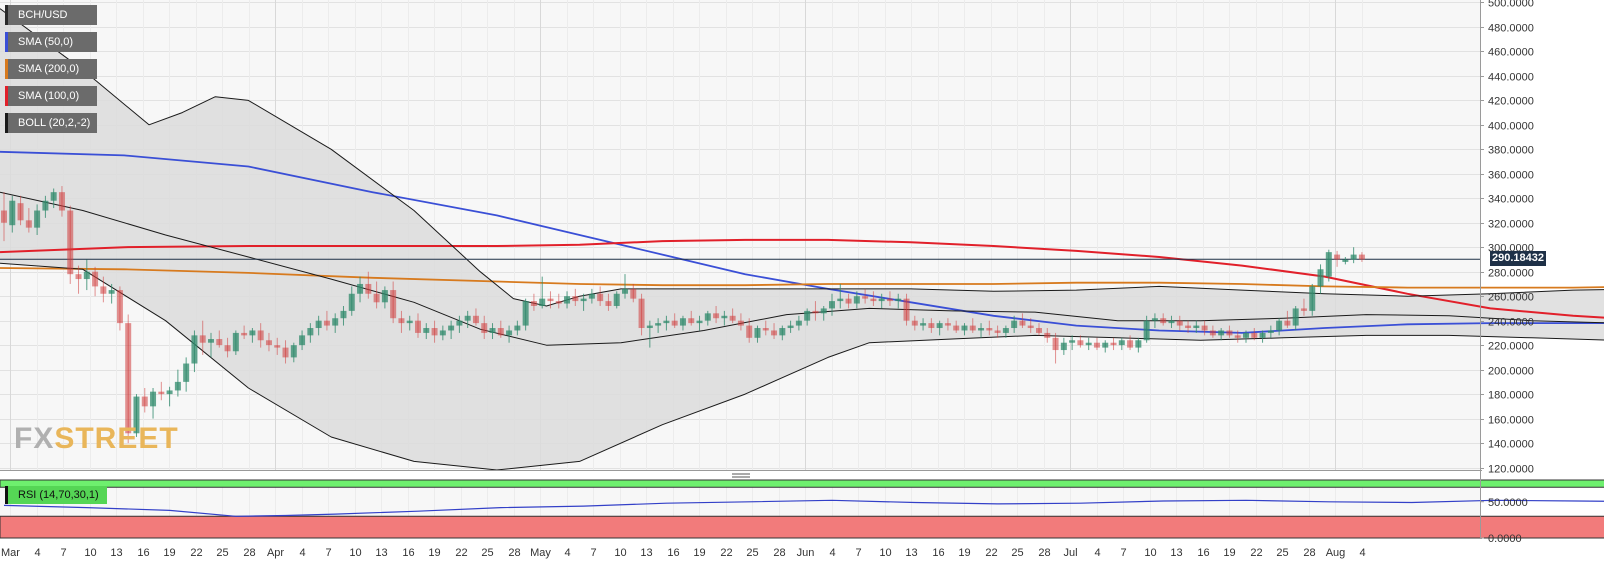 Image resolution: width=1604 pixels, height=577 pixels. I want to click on panel-resize-handle, so click(741, 475).